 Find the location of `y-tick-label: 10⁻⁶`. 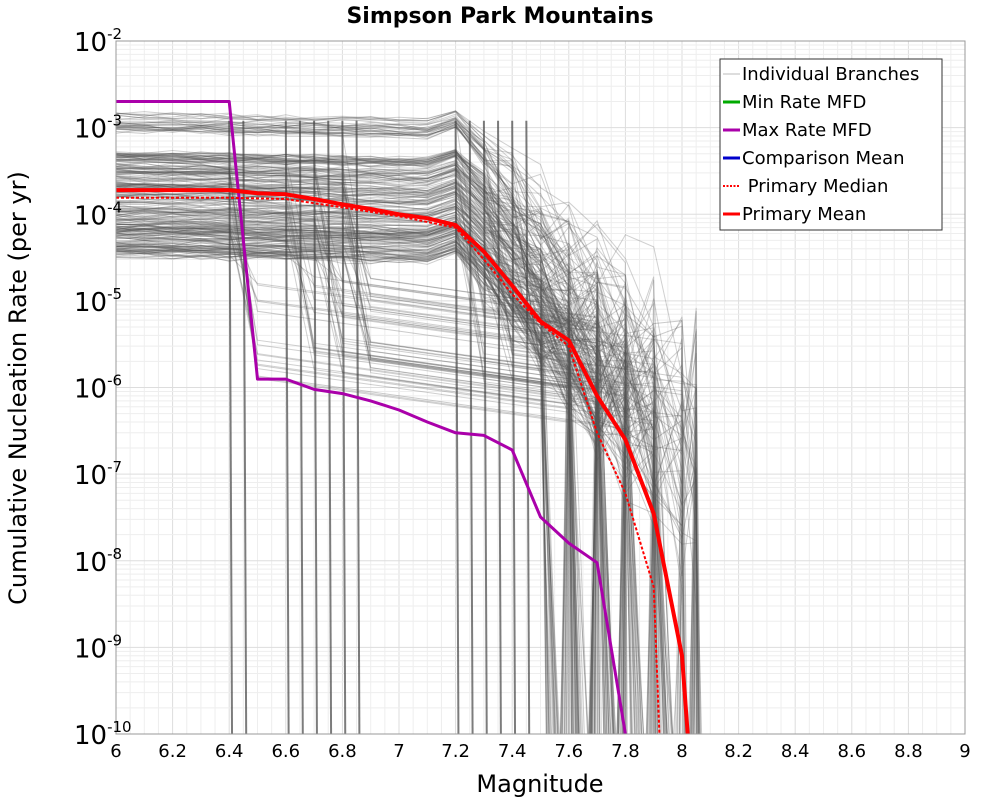

y-tick-label: 10⁻⁶ is located at coordinates (98, 388).